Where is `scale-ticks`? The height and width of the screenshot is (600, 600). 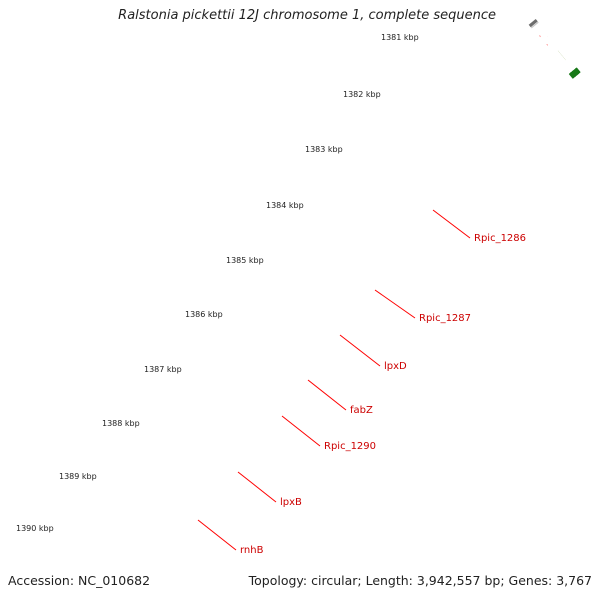
scale-ticks is located at coordinates (574, 73).